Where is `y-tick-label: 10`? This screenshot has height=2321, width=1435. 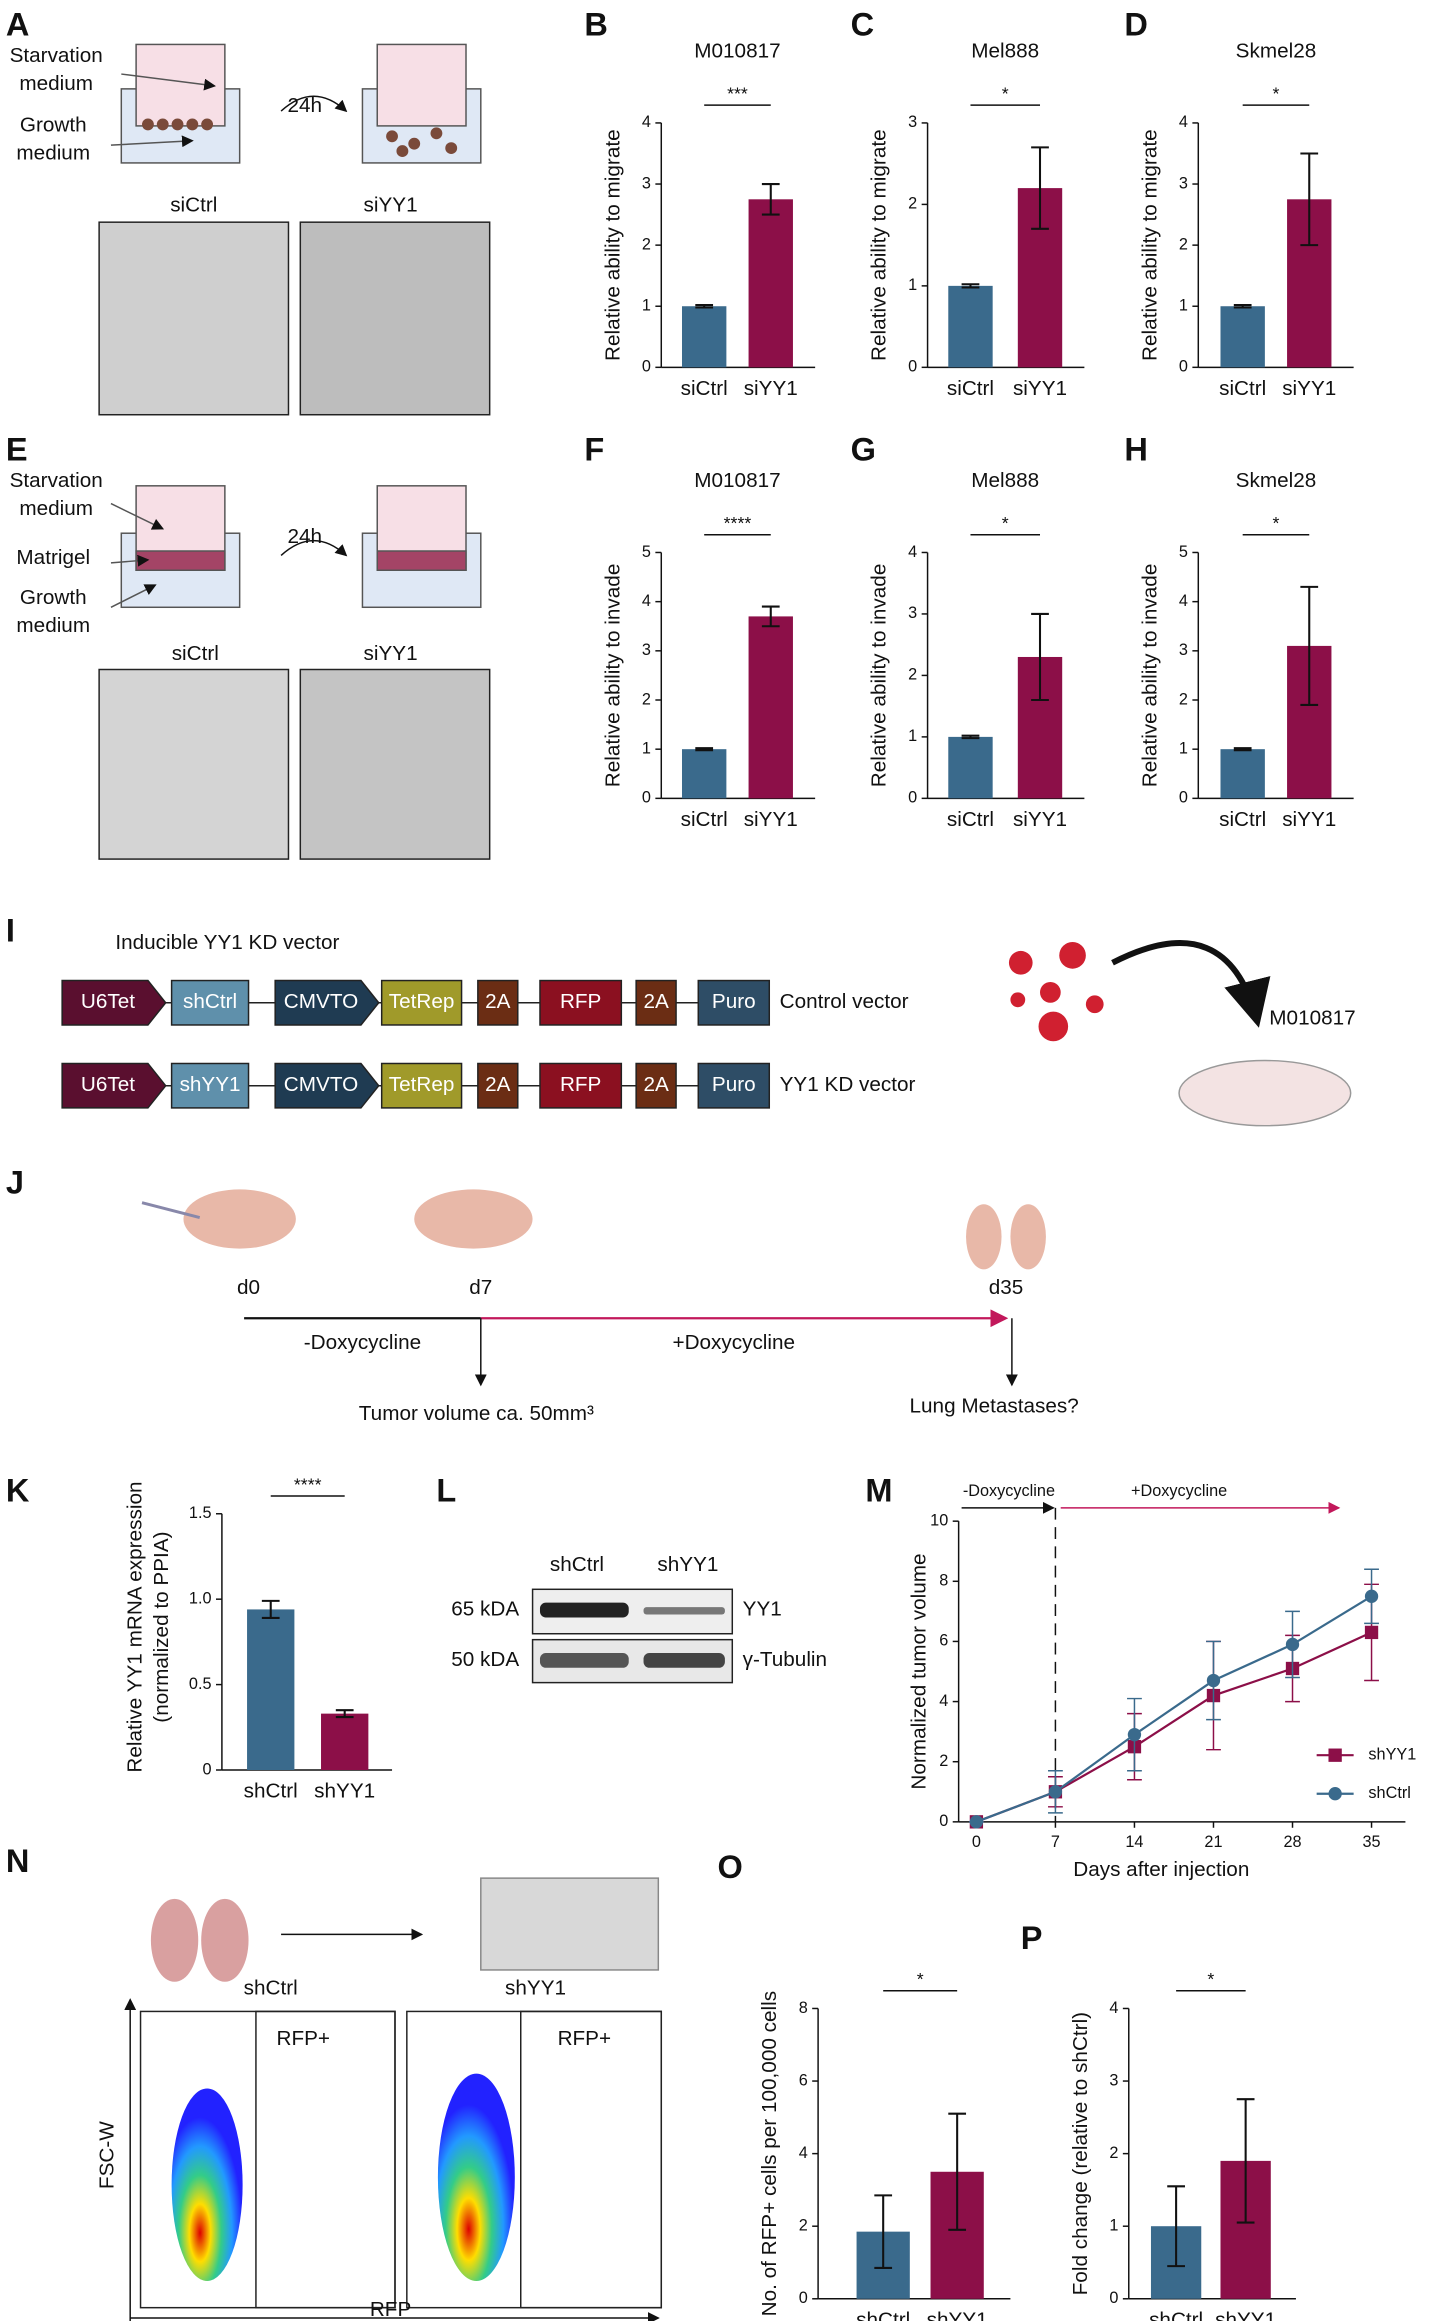
y-tick-label: 10 is located at coordinates (939, 1520).